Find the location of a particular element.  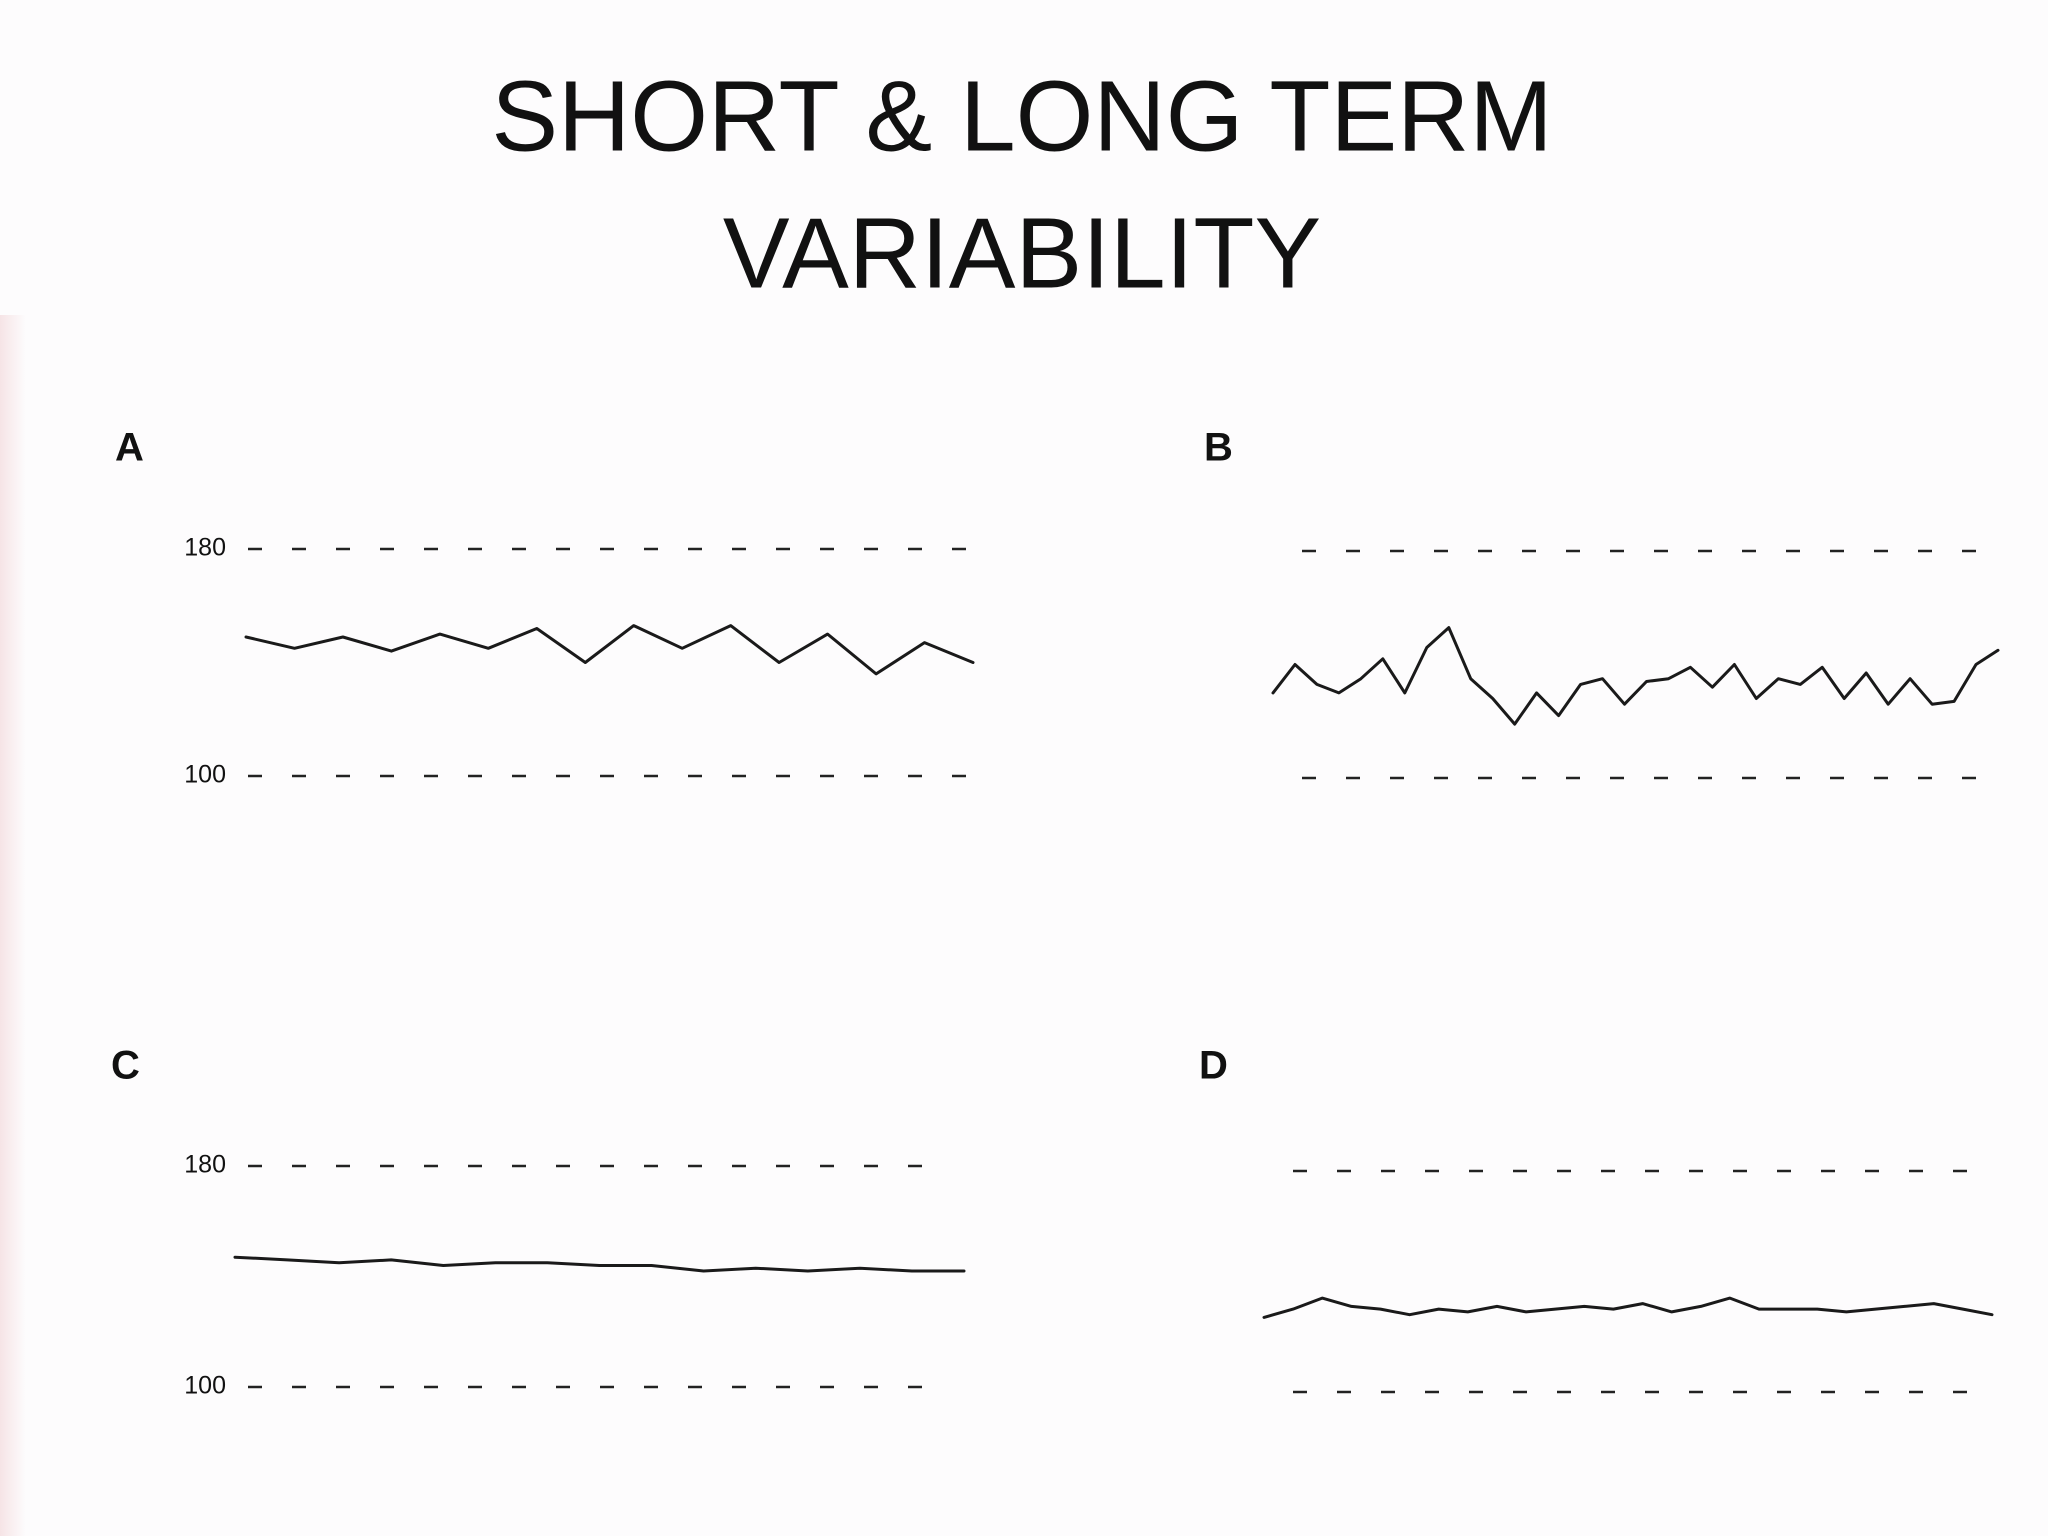

slide-title: SHORT & LONG TERM is located at coordinates (1021, 116).